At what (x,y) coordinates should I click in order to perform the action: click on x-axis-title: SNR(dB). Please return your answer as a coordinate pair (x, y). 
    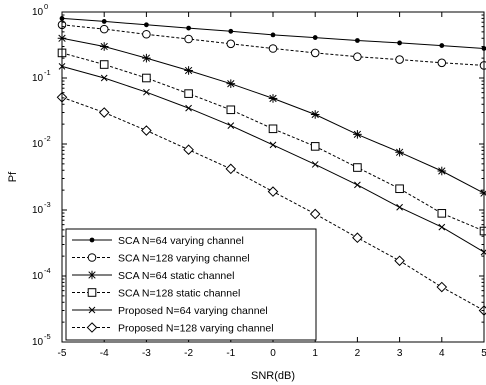
    Looking at the image, I should click on (273, 376).